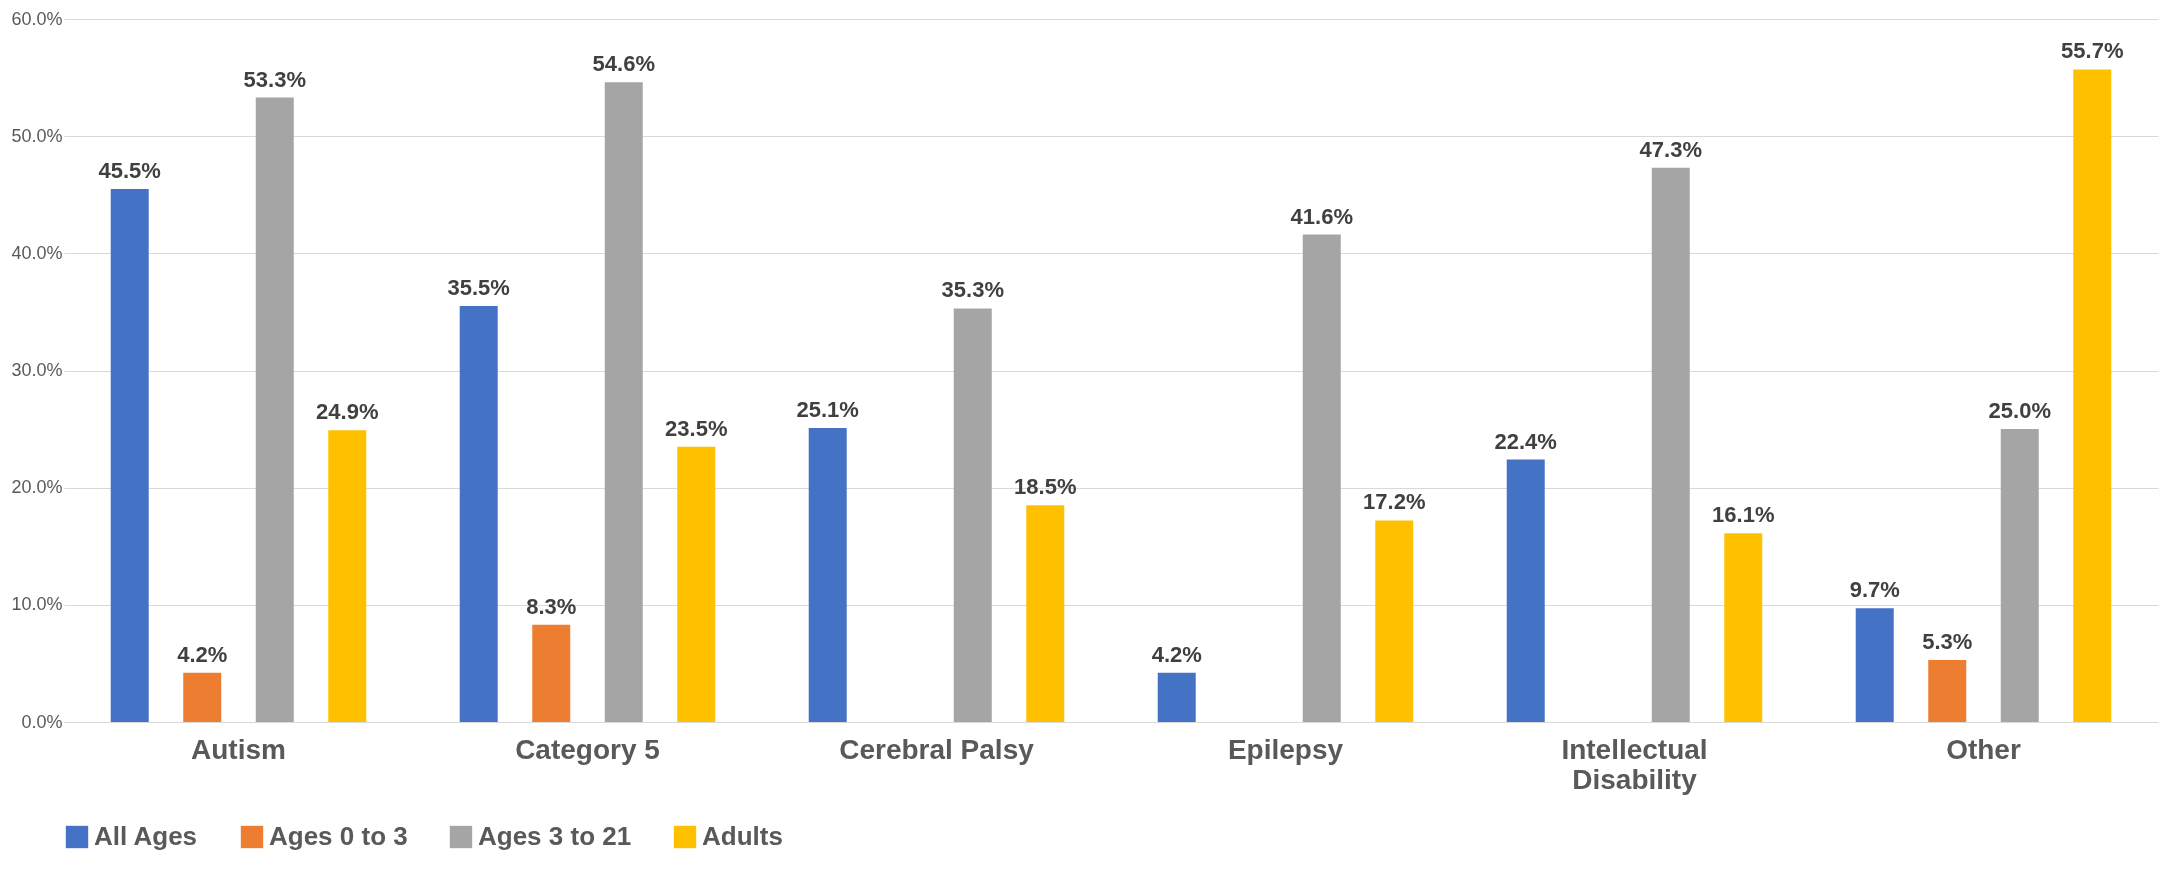 This screenshot has height=870, width=2178. I want to click on y-tick-label: 50.0%, so click(37, 135).